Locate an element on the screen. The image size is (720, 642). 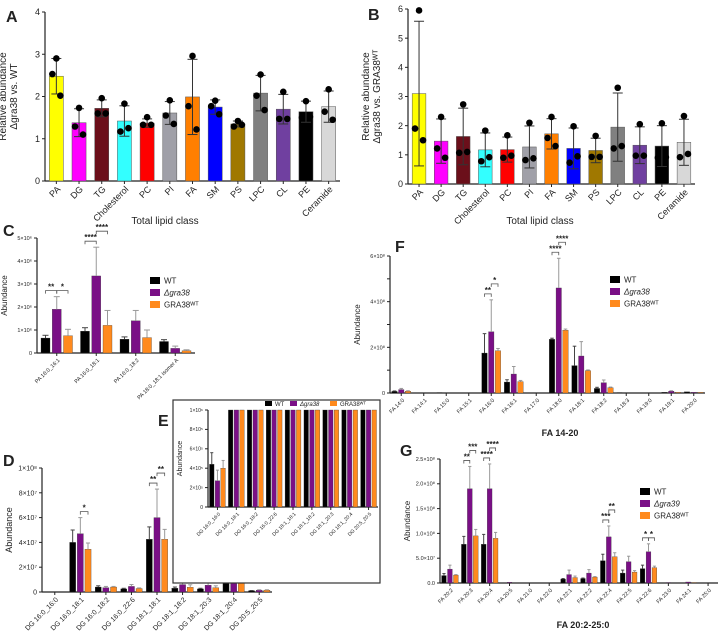
x-tick-label: FA 24:1 is located at coordinates (684, 596).